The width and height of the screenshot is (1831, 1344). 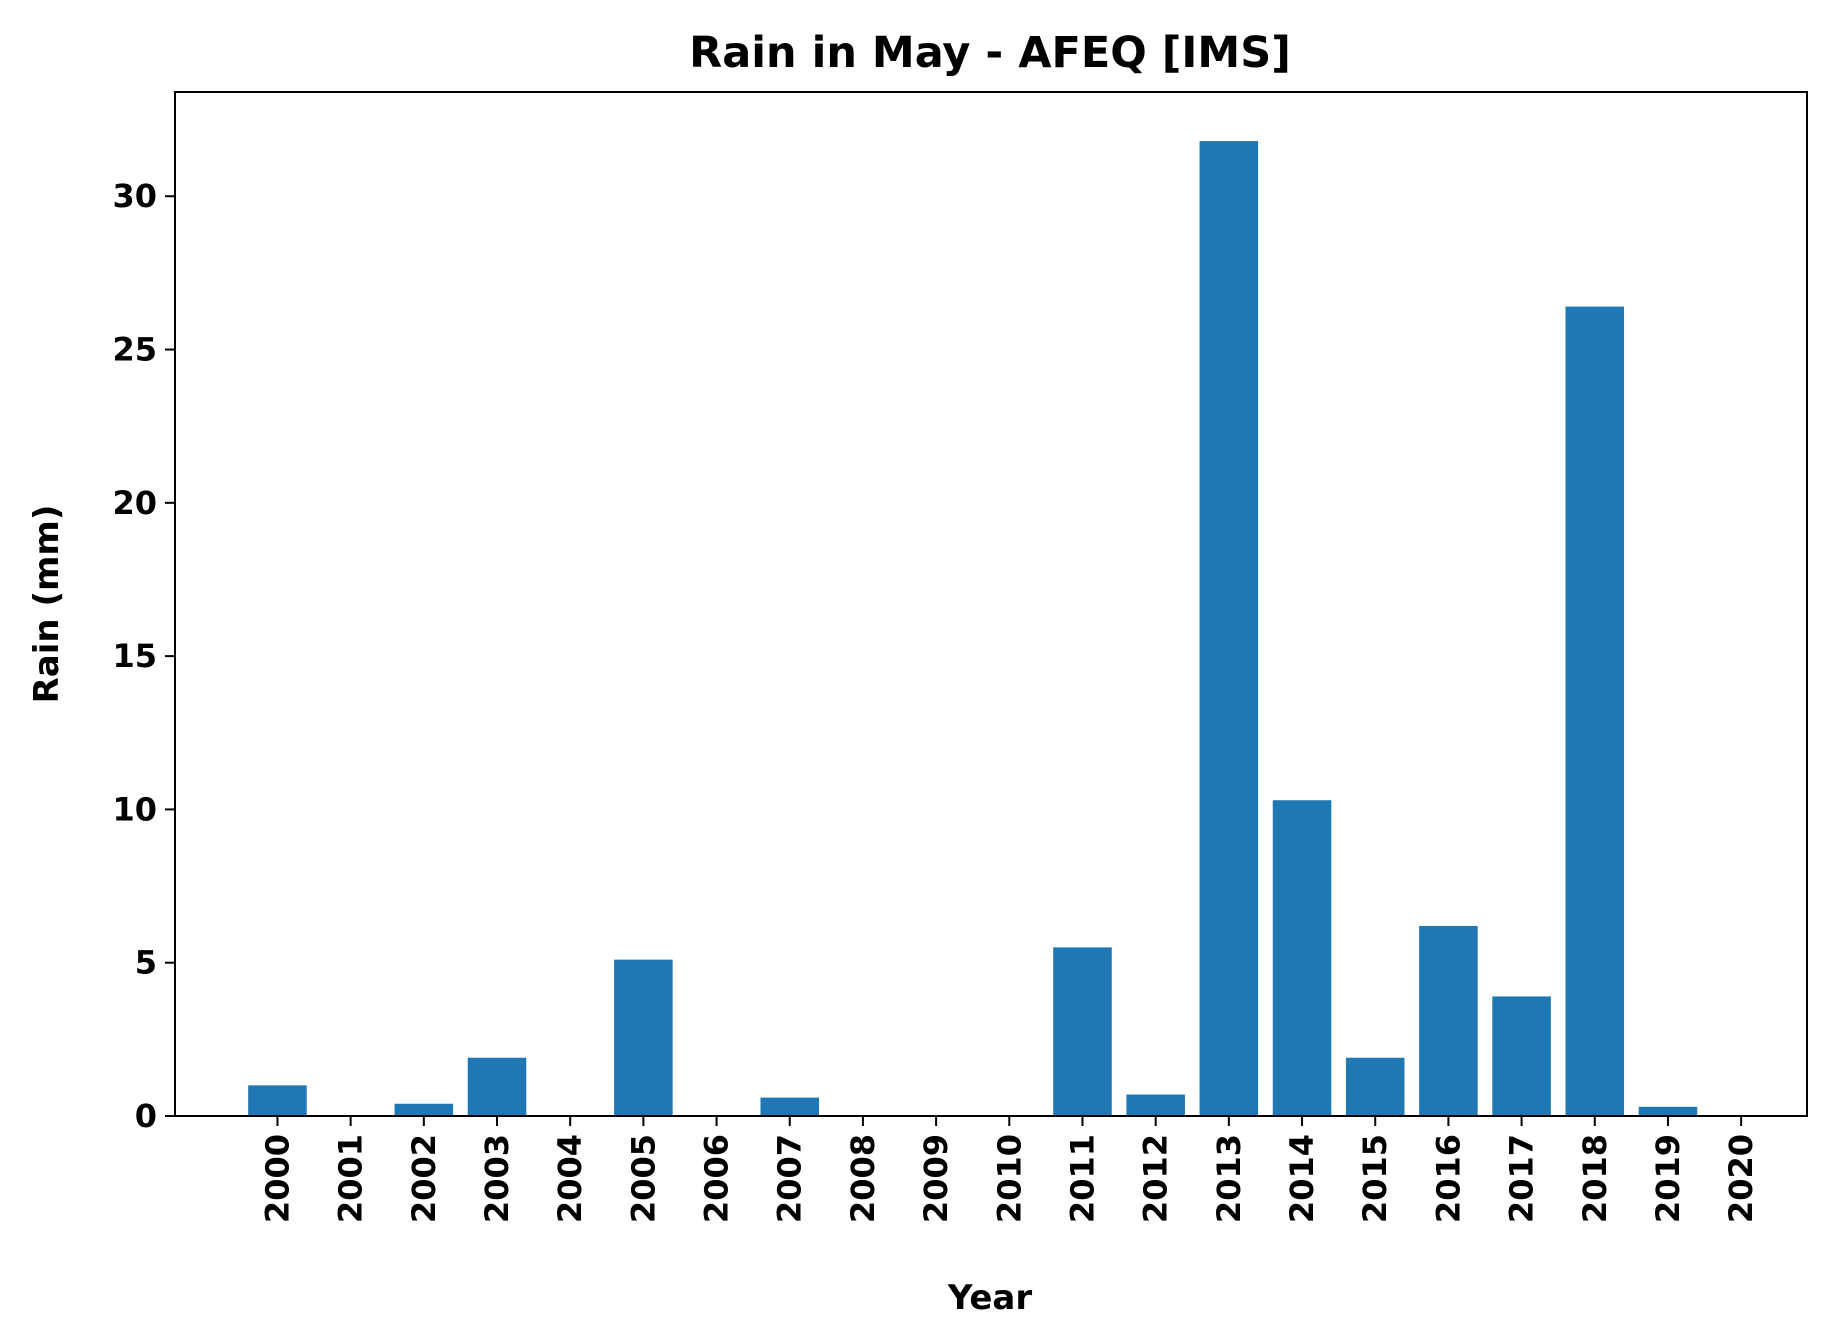 What do you see at coordinates (134, 196) in the screenshot?
I see `y-tick-label: 30` at bounding box center [134, 196].